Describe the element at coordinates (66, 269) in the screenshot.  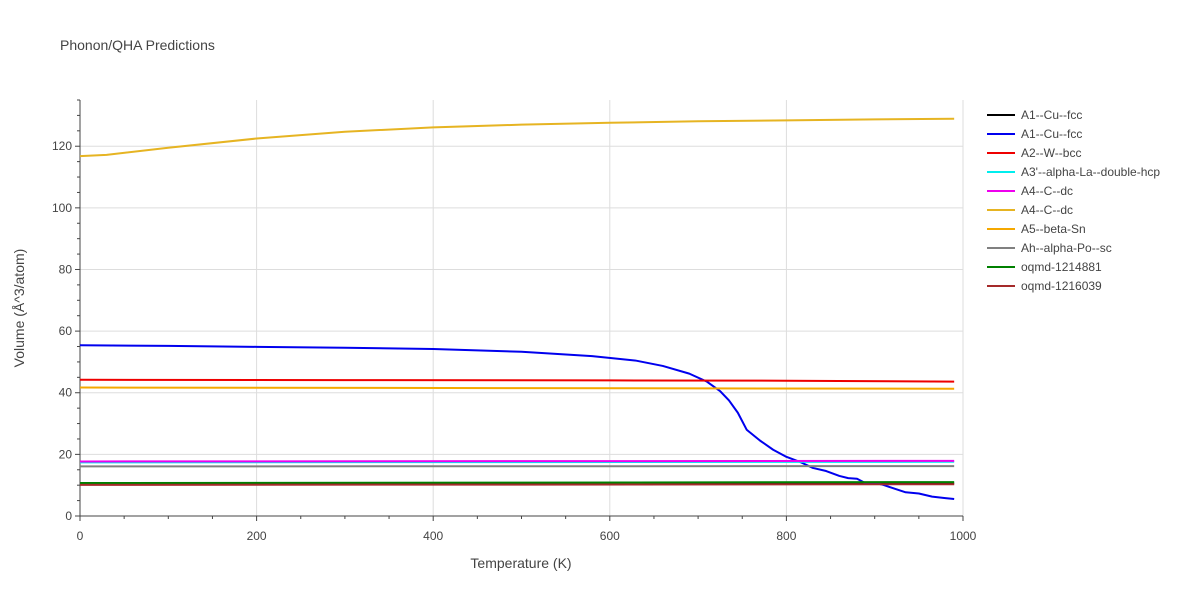
I see `y-tick-label: 80` at that location.